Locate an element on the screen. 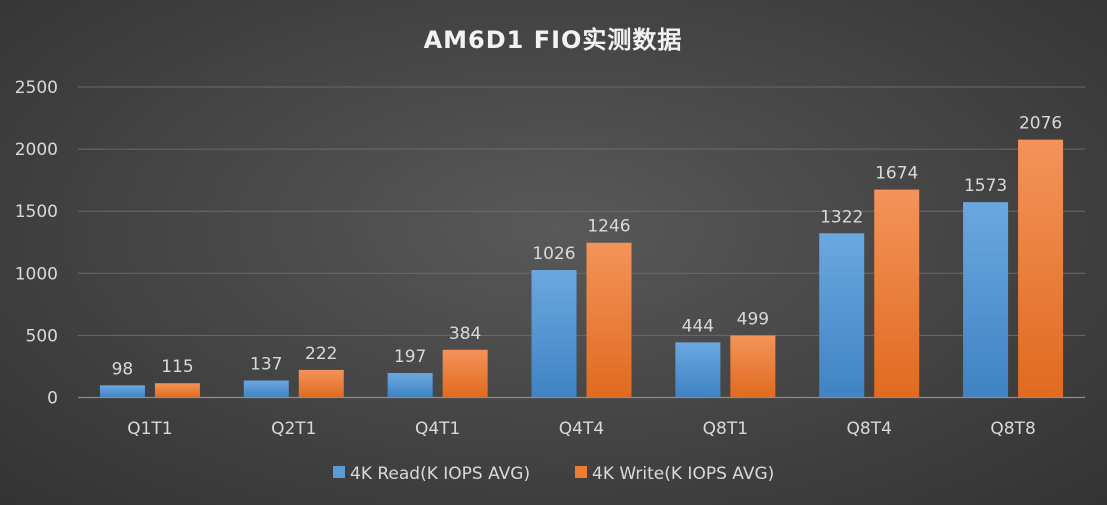  bar-write-q2t1 is located at coordinates (321, 383).